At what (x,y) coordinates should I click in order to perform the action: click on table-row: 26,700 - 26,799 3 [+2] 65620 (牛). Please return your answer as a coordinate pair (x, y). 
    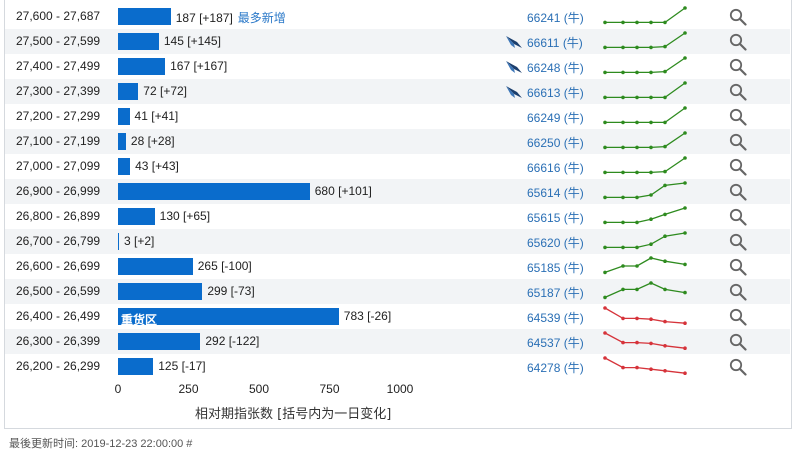
    Looking at the image, I should click on (397, 241).